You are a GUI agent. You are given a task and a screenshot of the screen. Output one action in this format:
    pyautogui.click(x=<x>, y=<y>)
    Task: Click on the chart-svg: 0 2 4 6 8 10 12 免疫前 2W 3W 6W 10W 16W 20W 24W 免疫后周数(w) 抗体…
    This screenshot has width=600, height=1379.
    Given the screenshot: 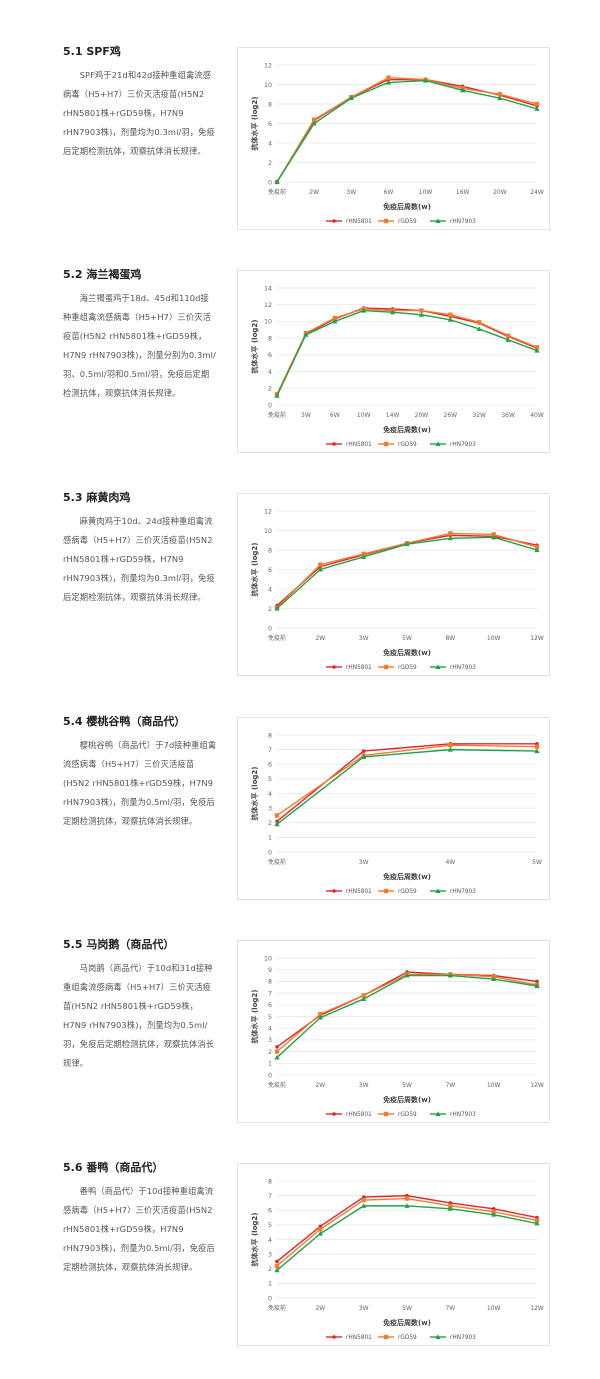 What is the action you would take?
    pyautogui.click(x=397, y=143)
    